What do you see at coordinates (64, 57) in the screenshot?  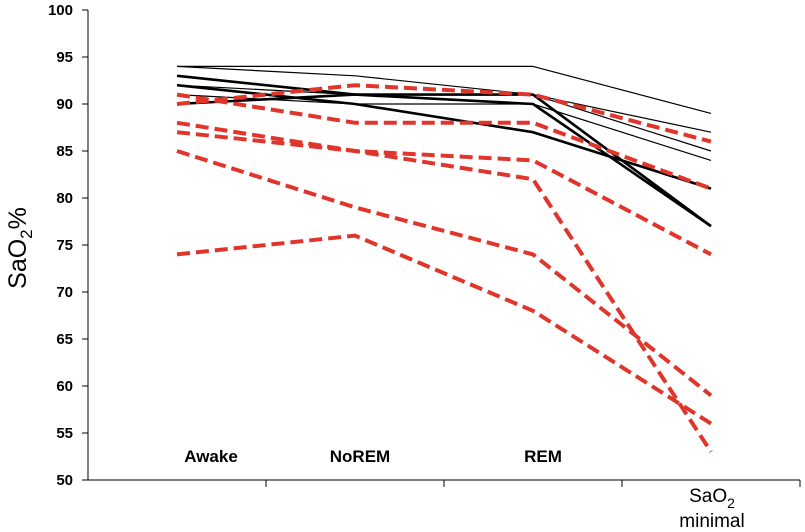 I see `y-tick-label: 95` at bounding box center [64, 57].